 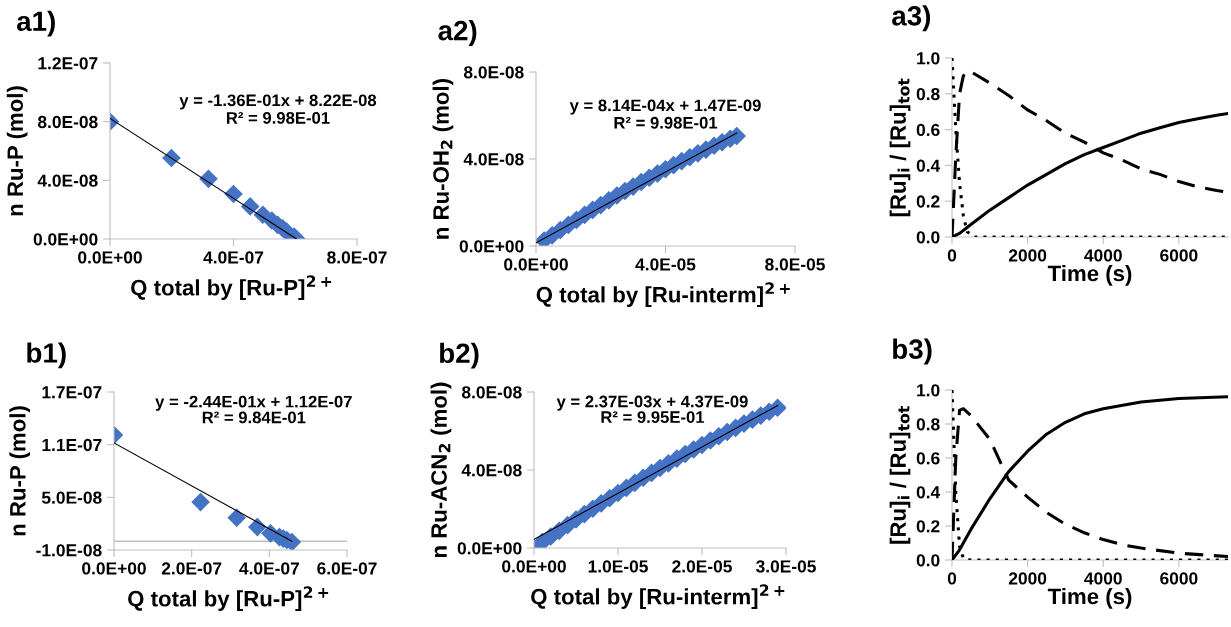 What do you see at coordinates (653, 417) in the screenshot?
I see `annotation: R² = 9.95E-01` at bounding box center [653, 417].